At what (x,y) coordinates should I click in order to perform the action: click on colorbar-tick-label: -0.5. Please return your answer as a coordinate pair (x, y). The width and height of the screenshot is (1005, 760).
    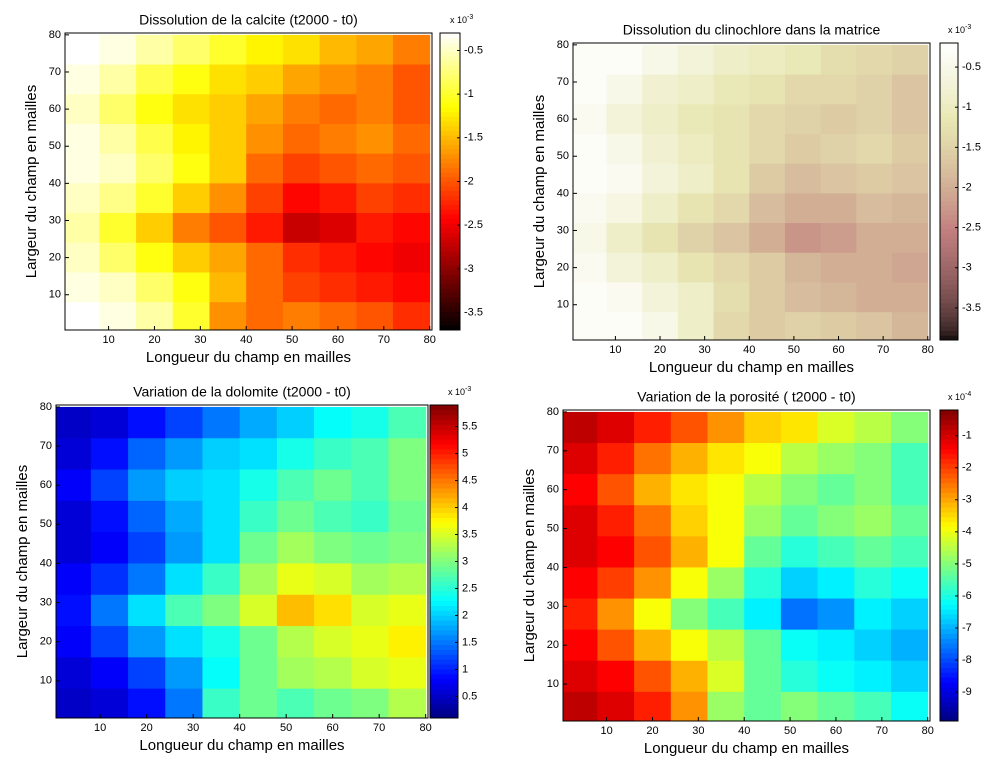
    Looking at the image, I should click on (473, 50).